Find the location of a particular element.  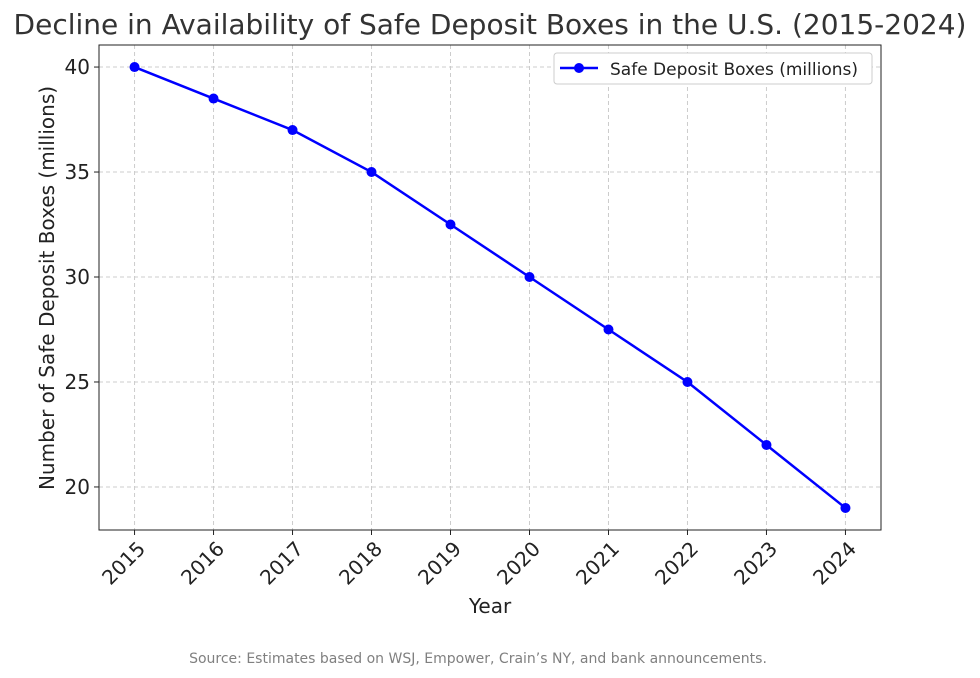

x-tick-label: 2023 is located at coordinates (755, 563).